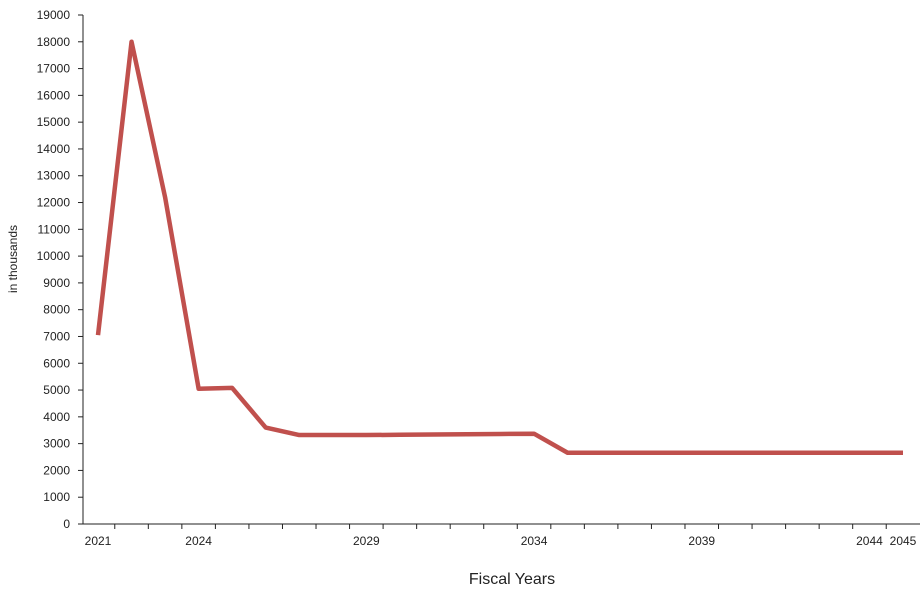 This screenshot has width=920, height=591. What do you see at coordinates (66, 524) in the screenshot?
I see `y-tick-label: 0` at bounding box center [66, 524].